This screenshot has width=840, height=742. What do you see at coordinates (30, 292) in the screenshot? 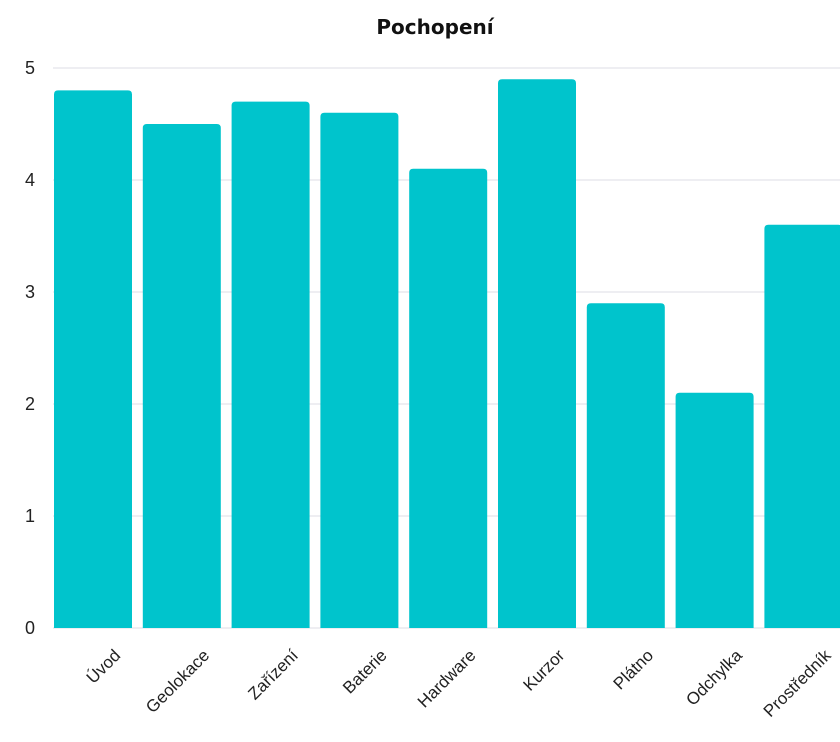
I see `y-tick-label: 3` at bounding box center [30, 292].